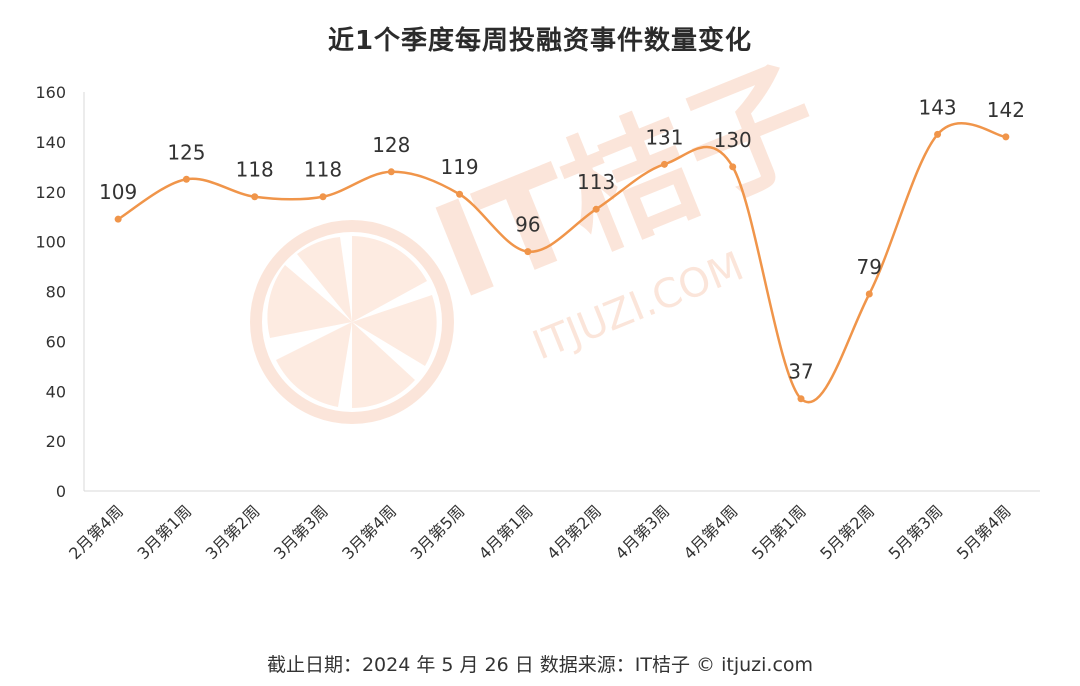 The width and height of the screenshot is (1080, 686). What do you see at coordinates (916, 532) in the screenshot?
I see `x-tick-label: 5月第3周` at bounding box center [916, 532].